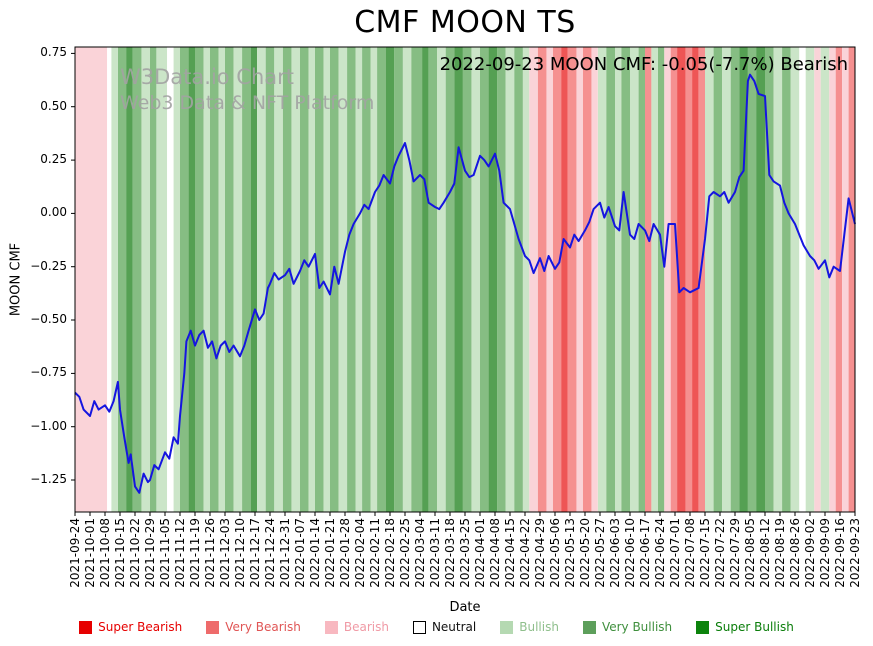  What do you see at coordinates (570, 553) in the screenshot?
I see `x-tick-label: 2022-05-13` at bounding box center [570, 553].